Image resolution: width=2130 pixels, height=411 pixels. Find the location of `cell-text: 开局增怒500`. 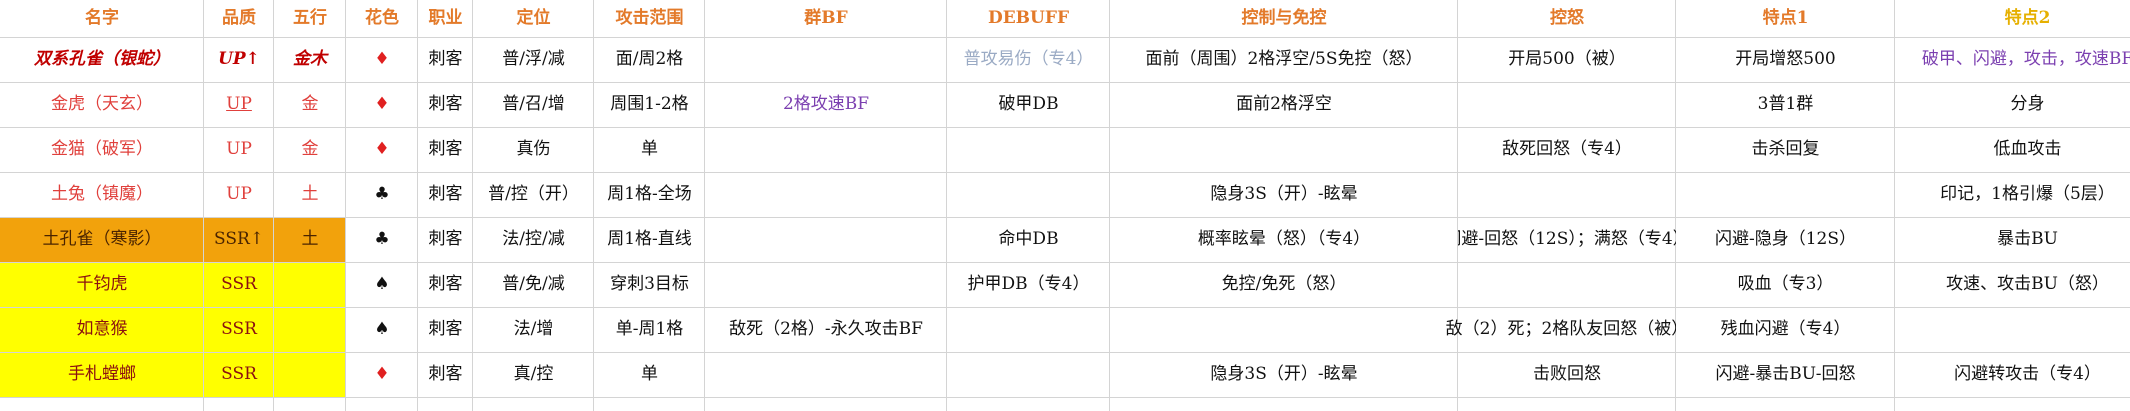

cell-text: 开局增怒500 is located at coordinates (1785, 59).